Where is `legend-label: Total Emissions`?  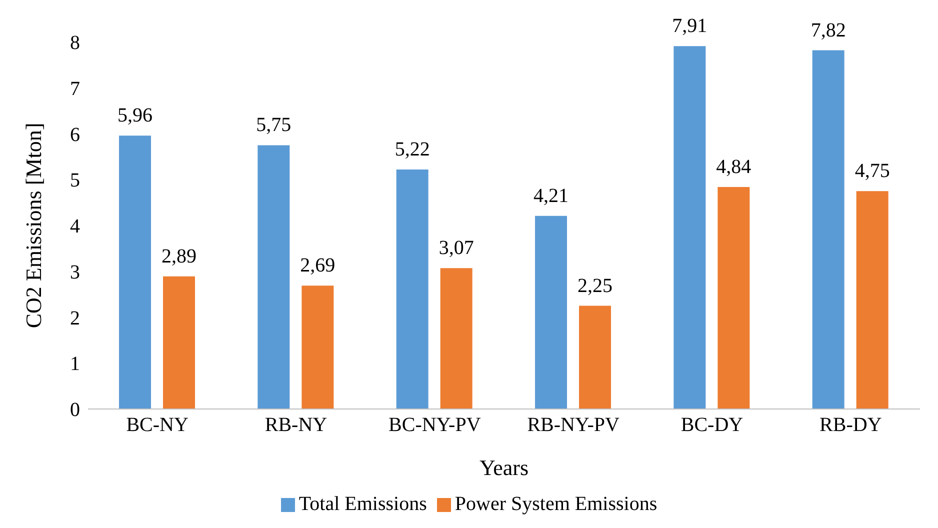
legend-label: Total Emissions is located at coordinates (362, 504).